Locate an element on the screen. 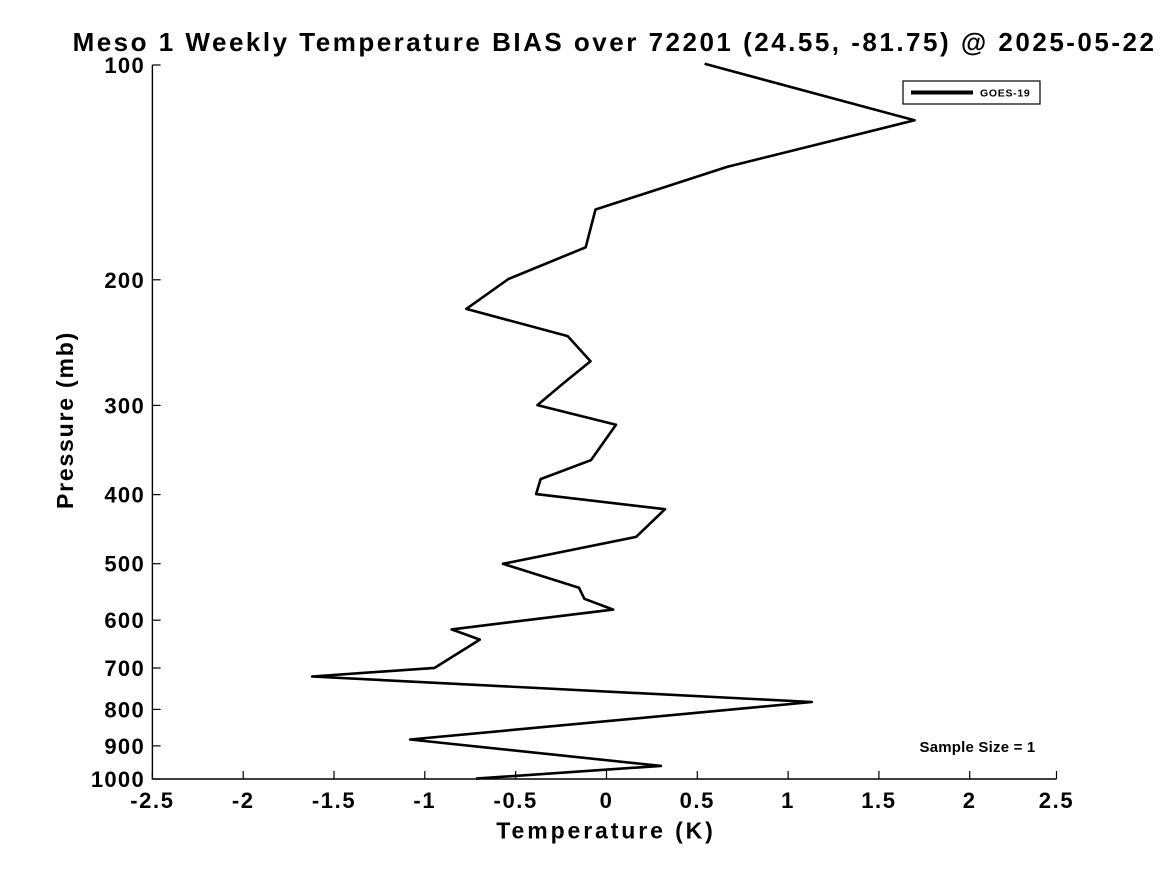  svg-text: GOES-19 is located at coordinates (1005, 94).